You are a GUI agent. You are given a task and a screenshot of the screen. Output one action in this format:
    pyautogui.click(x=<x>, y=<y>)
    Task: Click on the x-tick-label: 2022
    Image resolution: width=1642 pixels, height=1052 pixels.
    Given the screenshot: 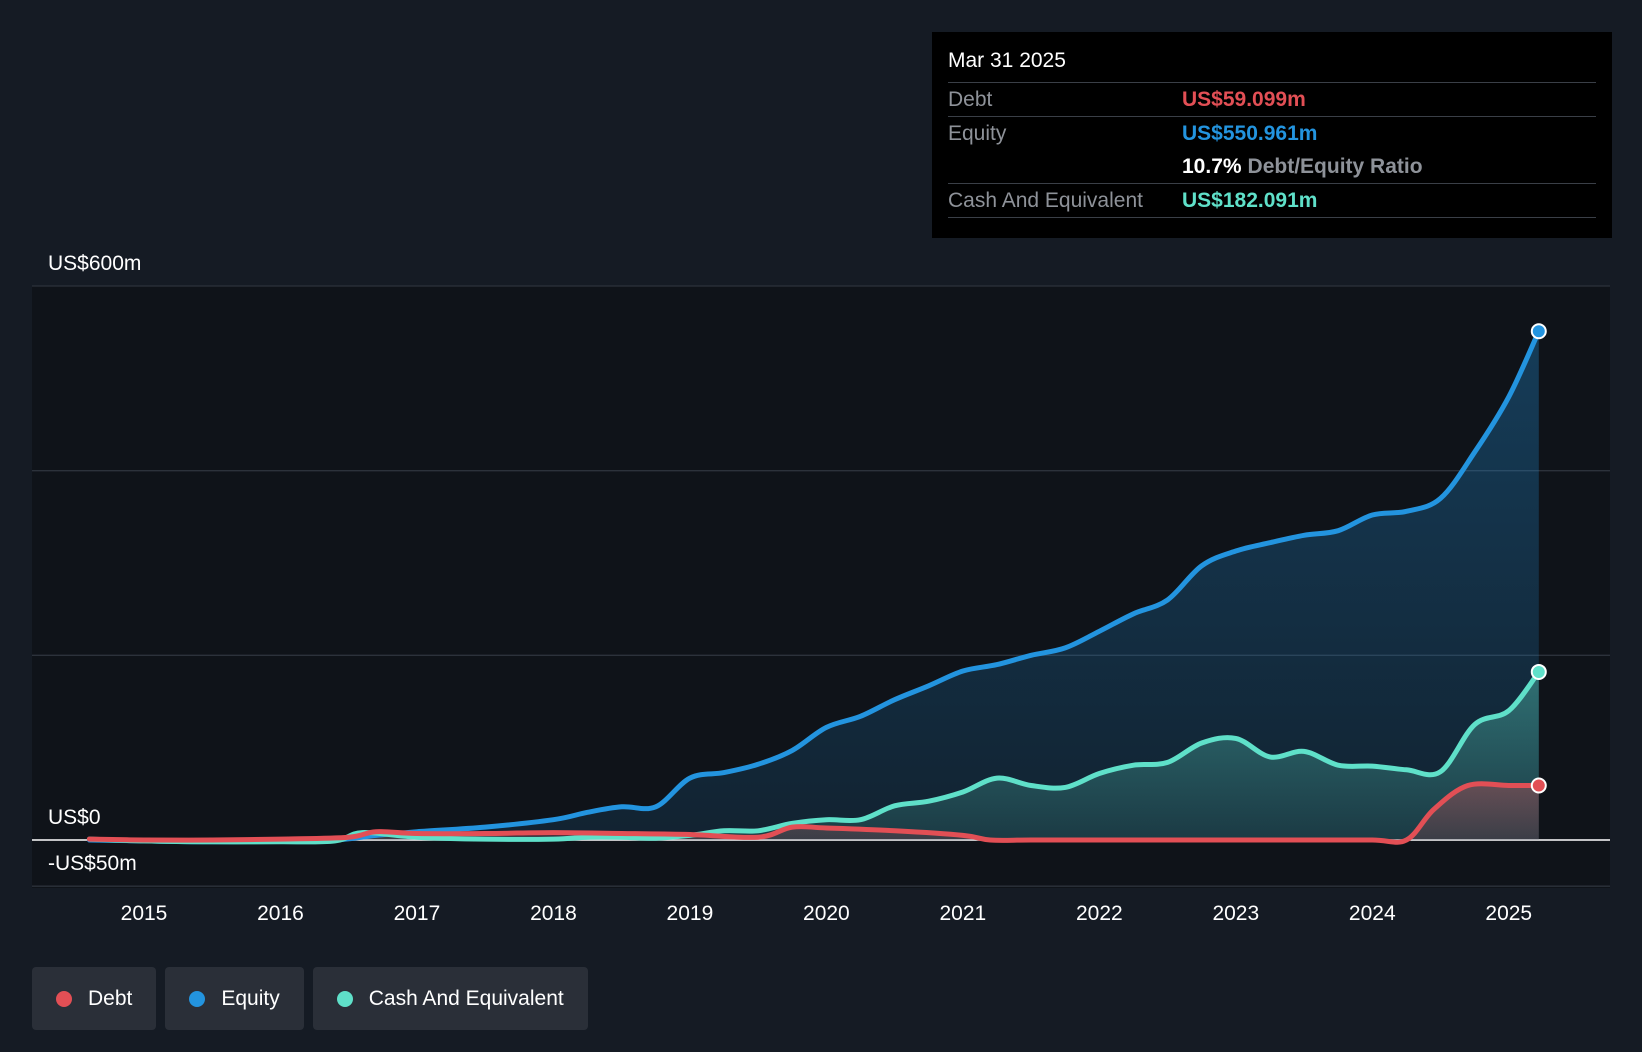 What is the action you would take?
    pyautogui.click(x=1099, y=913)
    